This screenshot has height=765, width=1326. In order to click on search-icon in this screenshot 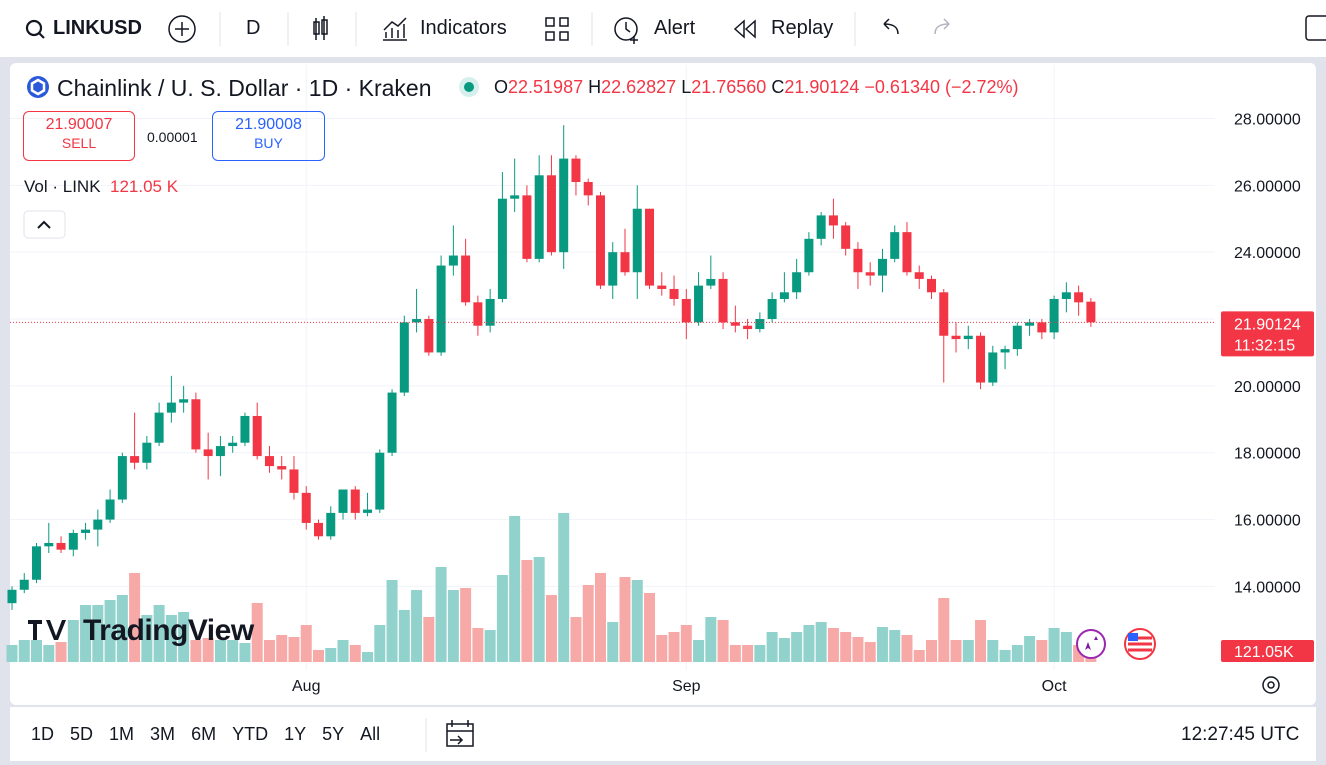, I will do `click(34, 28)`.